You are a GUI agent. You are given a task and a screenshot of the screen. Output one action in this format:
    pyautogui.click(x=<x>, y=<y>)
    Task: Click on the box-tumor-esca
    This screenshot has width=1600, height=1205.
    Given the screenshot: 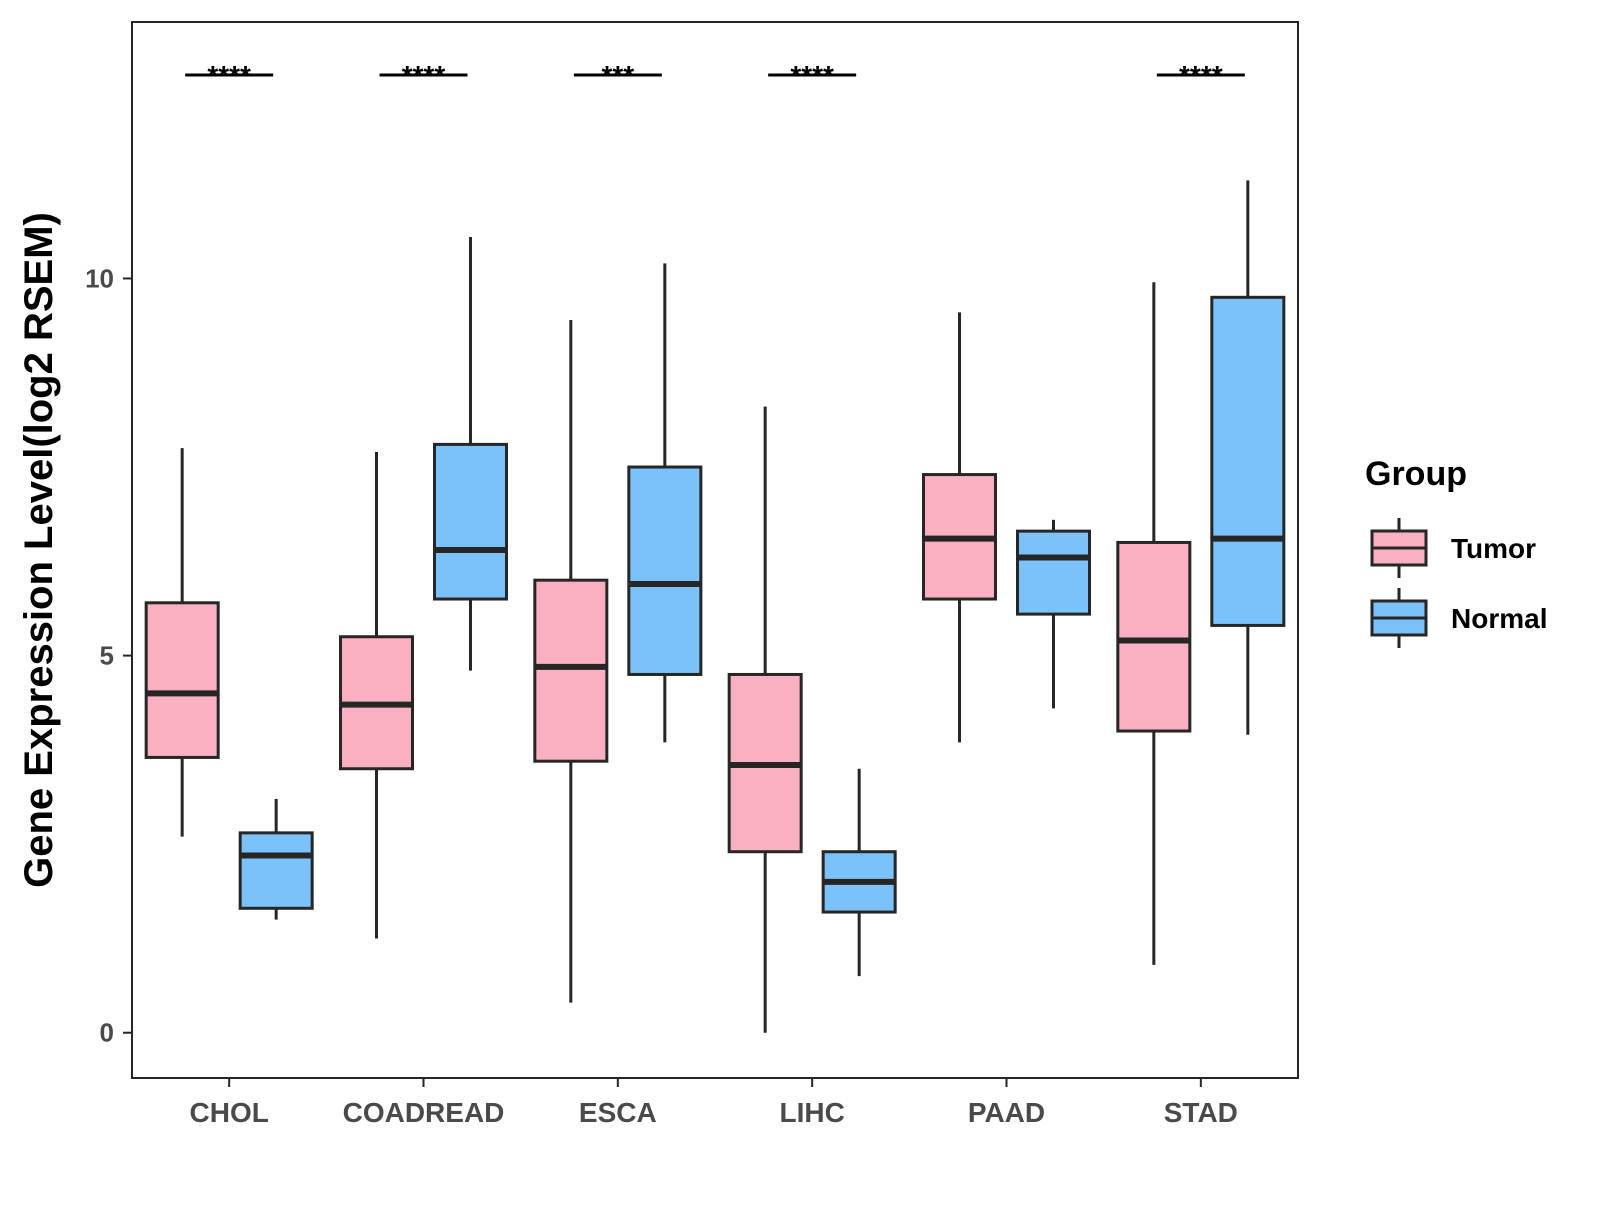 What is the action you would take?
    pyautogui.click(x=571, y=661)
    